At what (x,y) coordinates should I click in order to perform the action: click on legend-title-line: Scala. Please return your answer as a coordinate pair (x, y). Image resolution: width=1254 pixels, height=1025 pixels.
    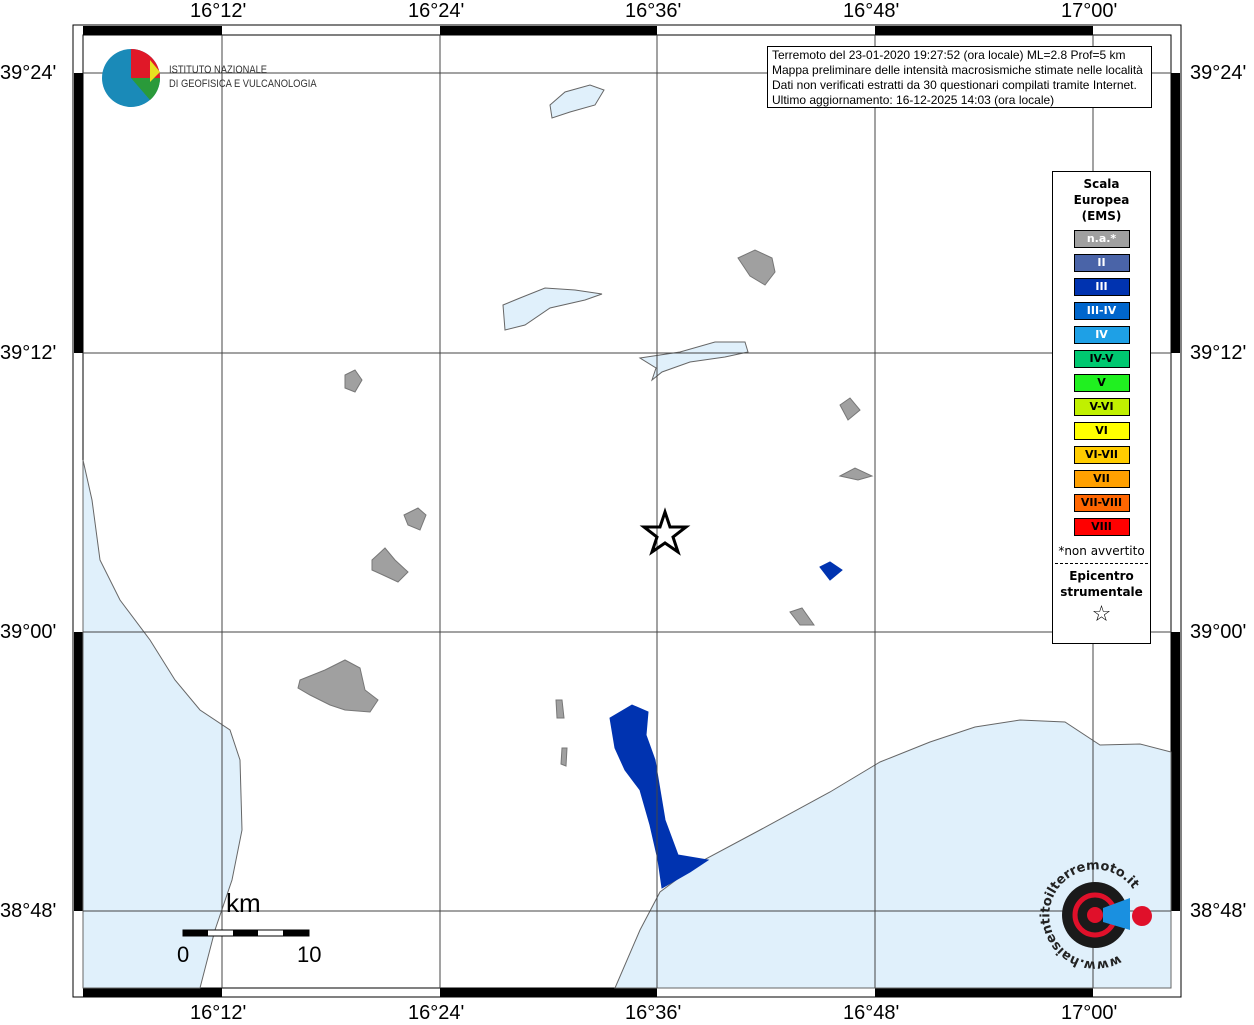
    Looking at the image, I should click on (1101, 184).